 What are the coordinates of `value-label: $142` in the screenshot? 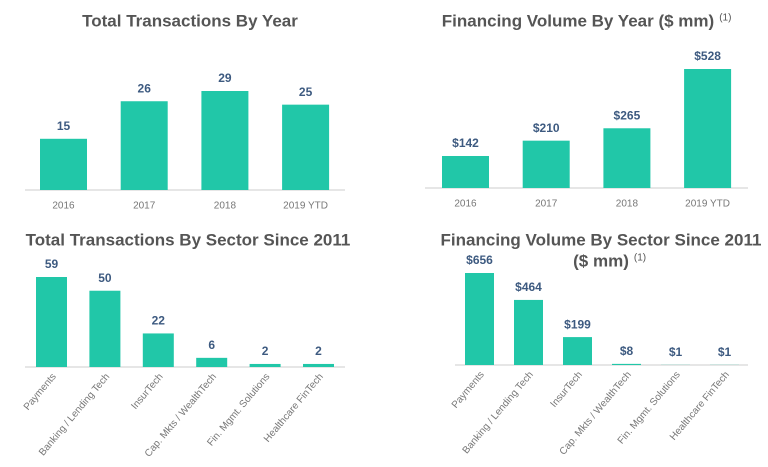 It's located at (465, 143).